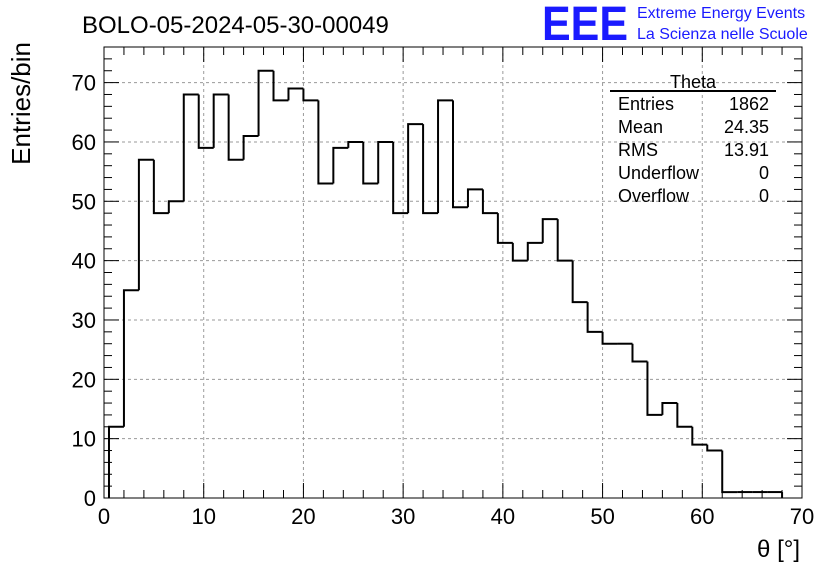  I want to click on x-tick-label: 20, so click(303, 516).